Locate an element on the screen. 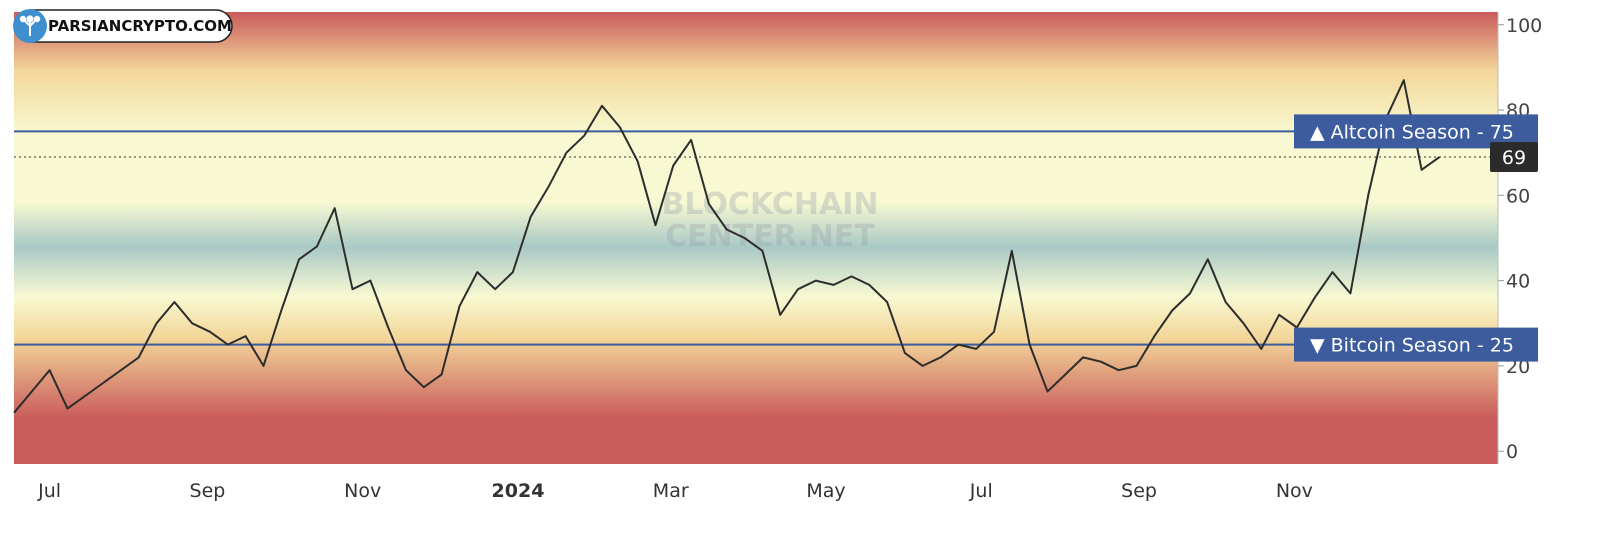  logo-tree-icon is located at coordinates (30, 25).